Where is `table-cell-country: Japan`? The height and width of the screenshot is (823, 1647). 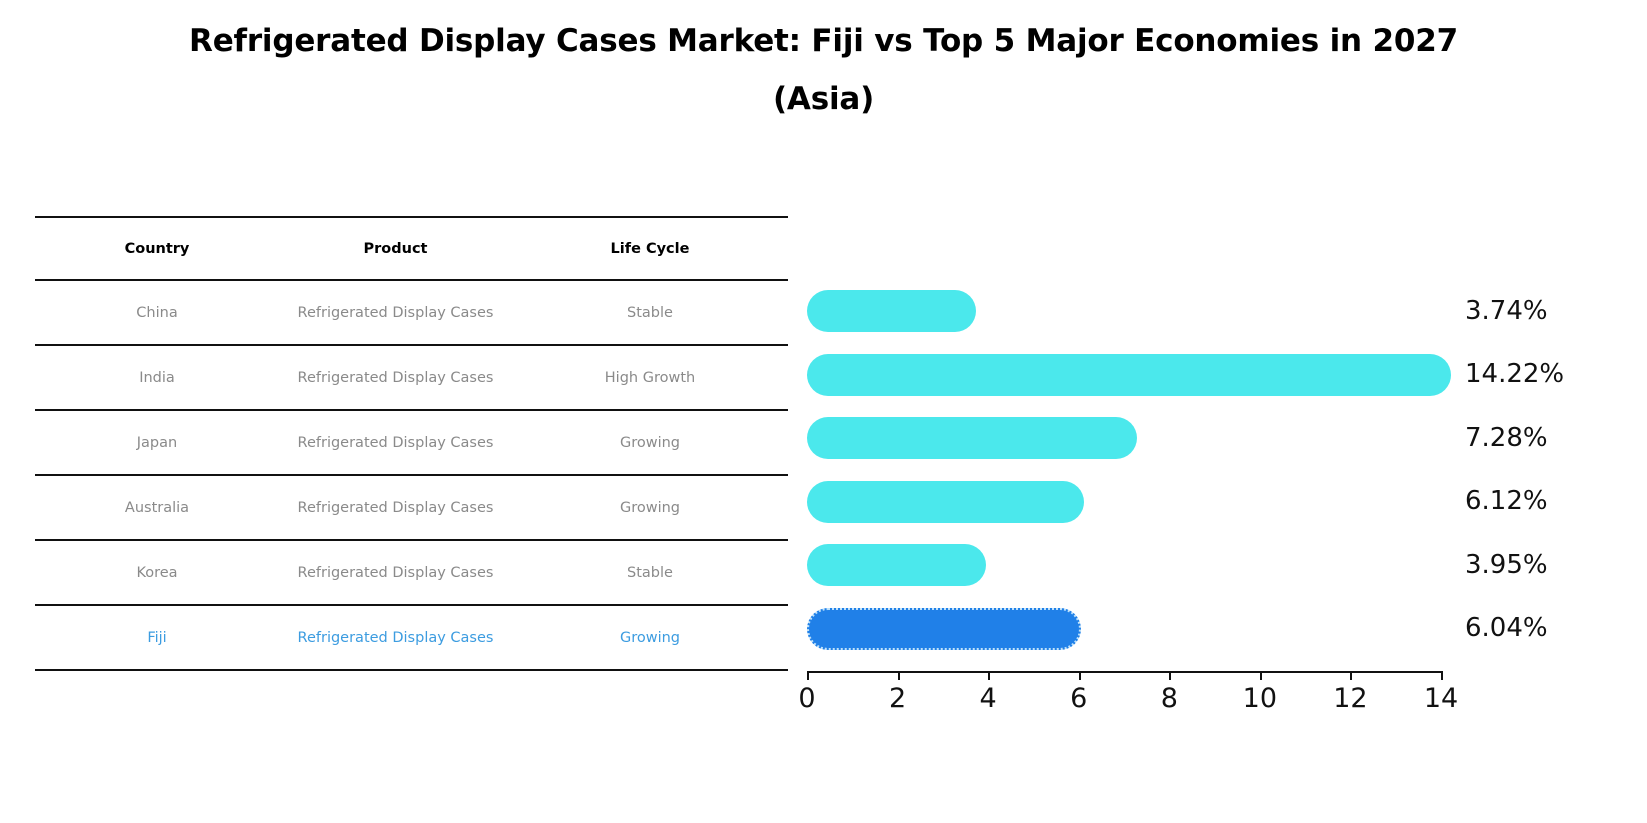
table-cell-country: Japan is located at coordinates (157, 443).